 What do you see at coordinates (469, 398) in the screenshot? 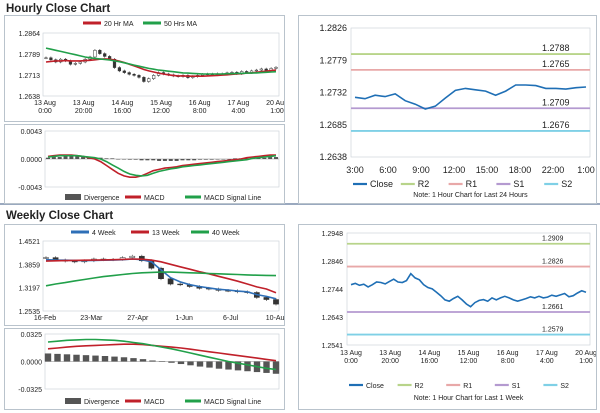
I see `weekly_hourly_week-note: Note: 1 Hour Chart for Last 1 Week` at bounding box center [469, 398].